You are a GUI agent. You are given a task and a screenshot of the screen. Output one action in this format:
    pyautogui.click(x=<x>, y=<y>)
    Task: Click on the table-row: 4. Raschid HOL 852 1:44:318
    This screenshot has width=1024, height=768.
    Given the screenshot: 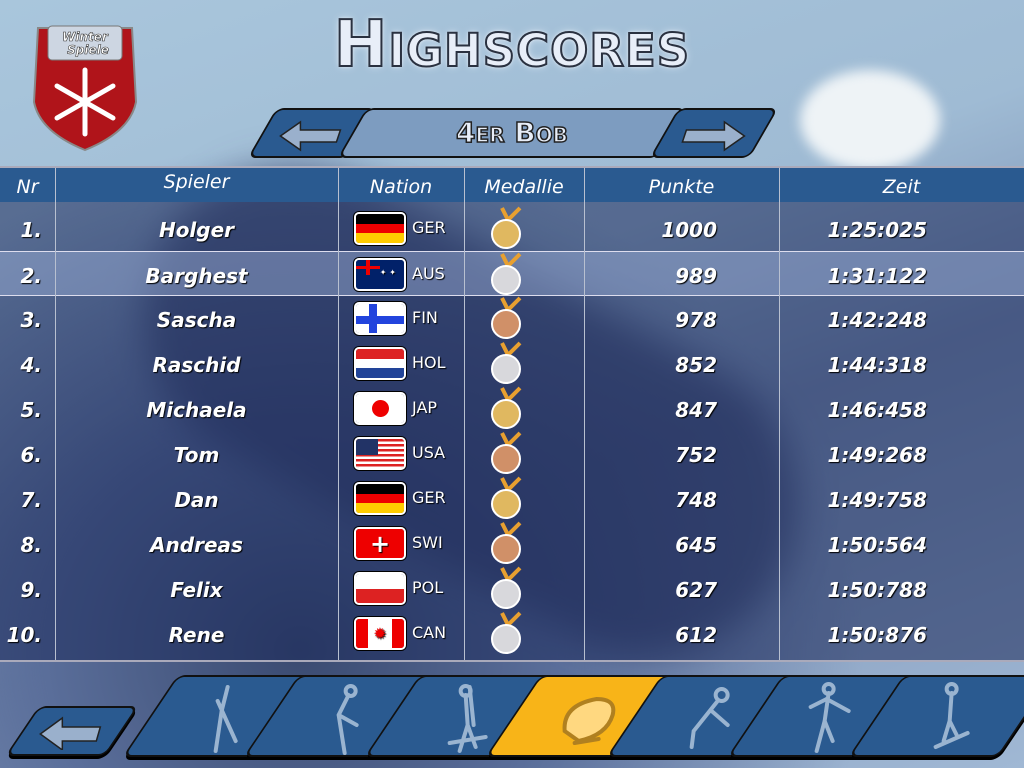 What is the action you would take?
    pyautogui.click(x=512, y=363)
    